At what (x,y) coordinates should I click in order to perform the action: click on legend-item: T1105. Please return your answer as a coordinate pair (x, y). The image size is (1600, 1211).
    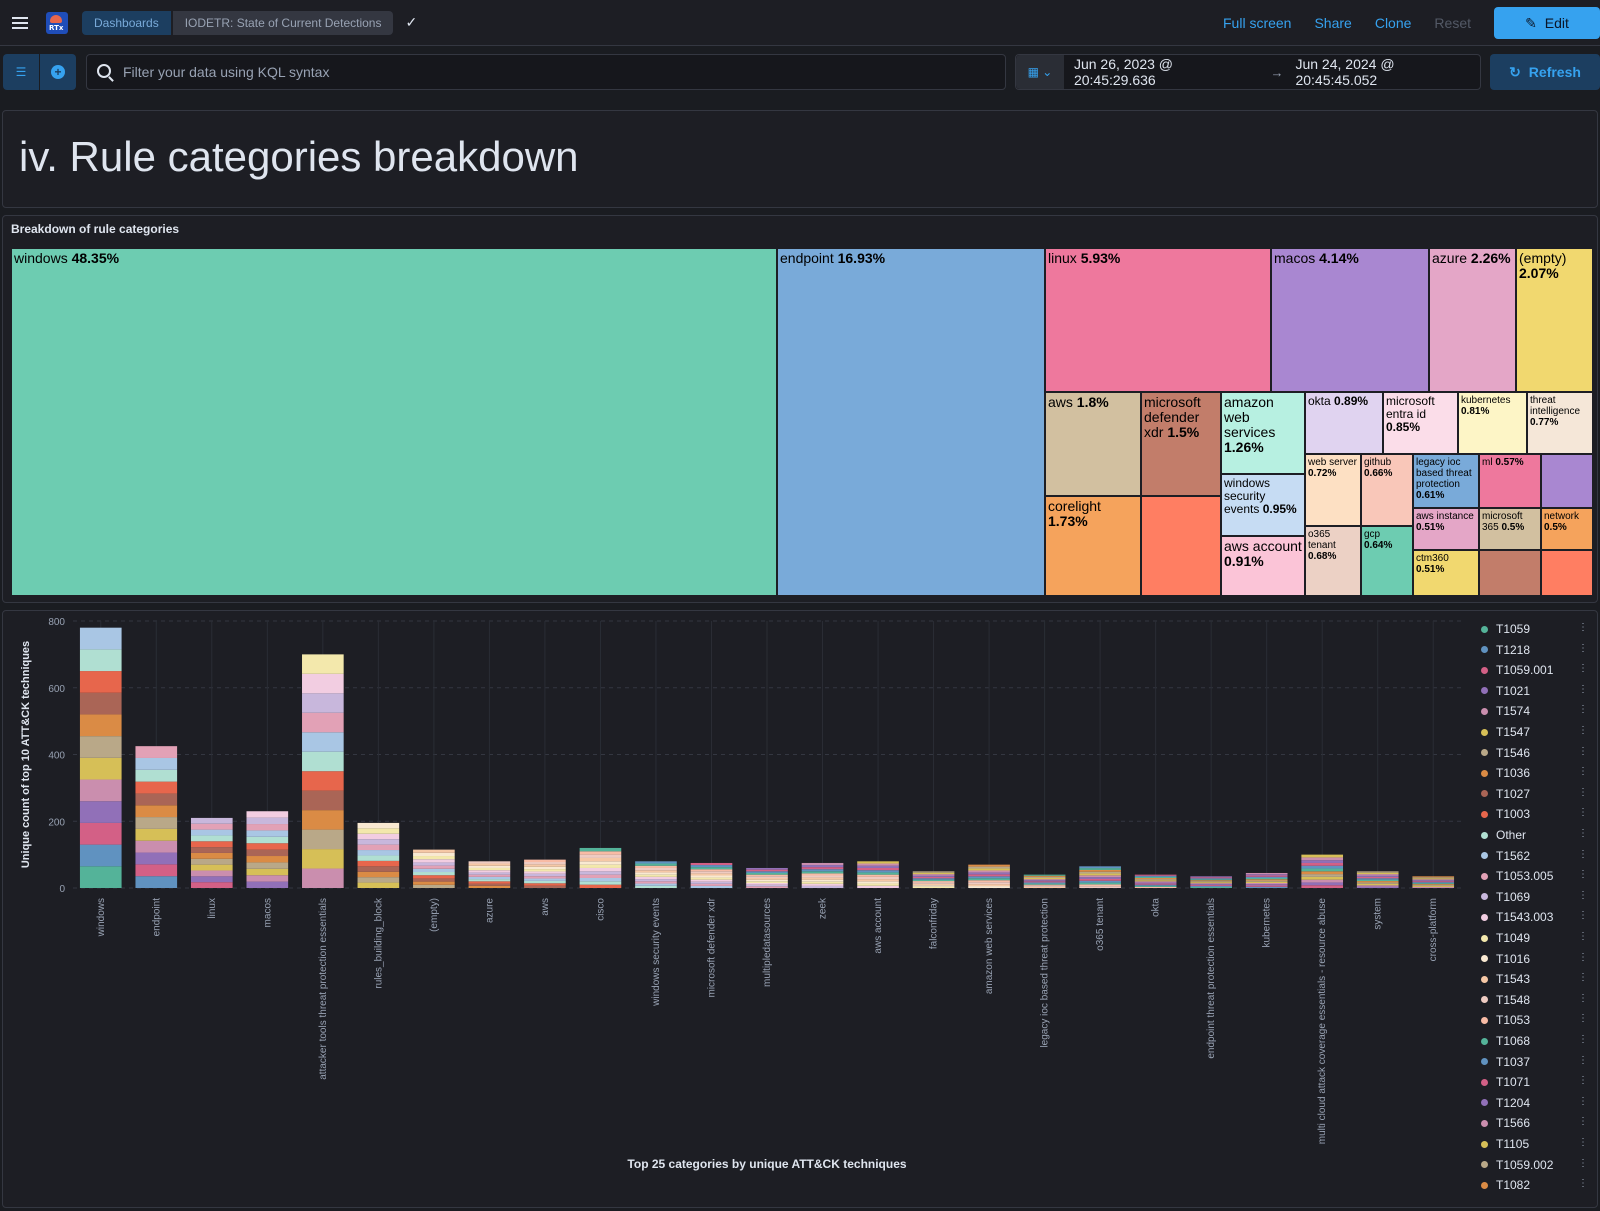
    Looking at the image, I should click on (1505, 1144).